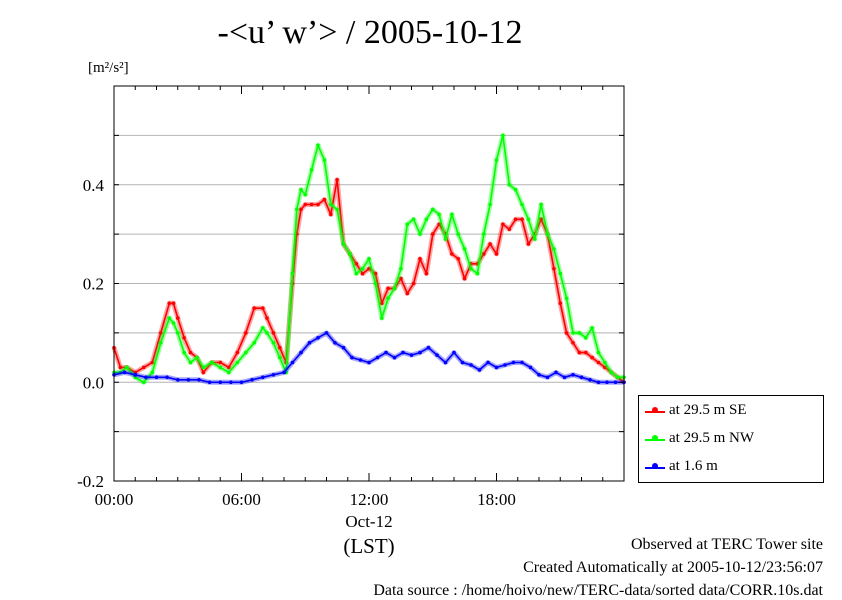  I want to click on y-tick-label: 0.0, so click(93, 382).